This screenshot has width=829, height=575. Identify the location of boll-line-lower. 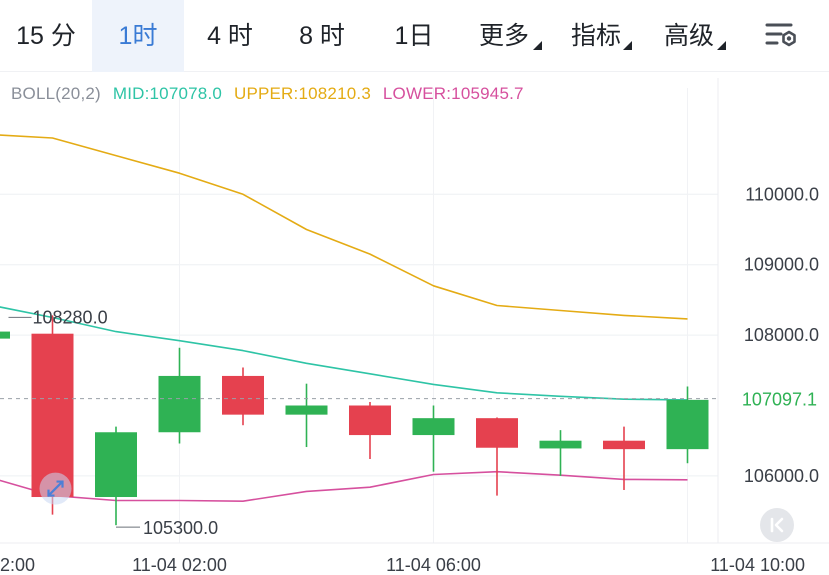
(344, 486).